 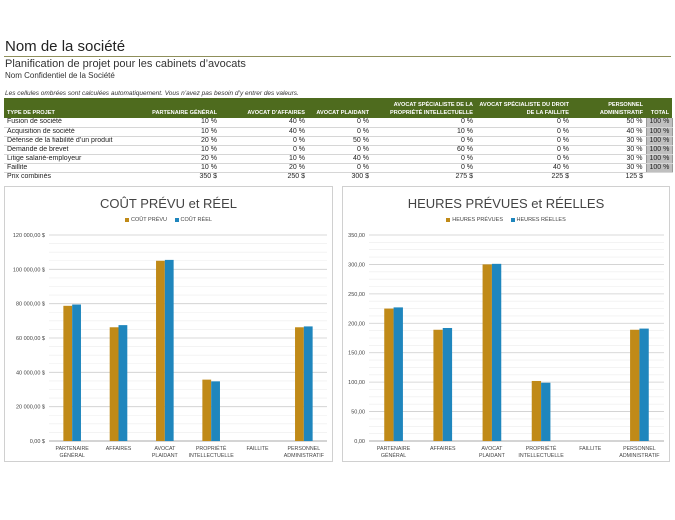 What do you see at coordinates (359, 442) in the screenshot?
I see `y-tick-label: 0,00` at bounding box center [359, 442].